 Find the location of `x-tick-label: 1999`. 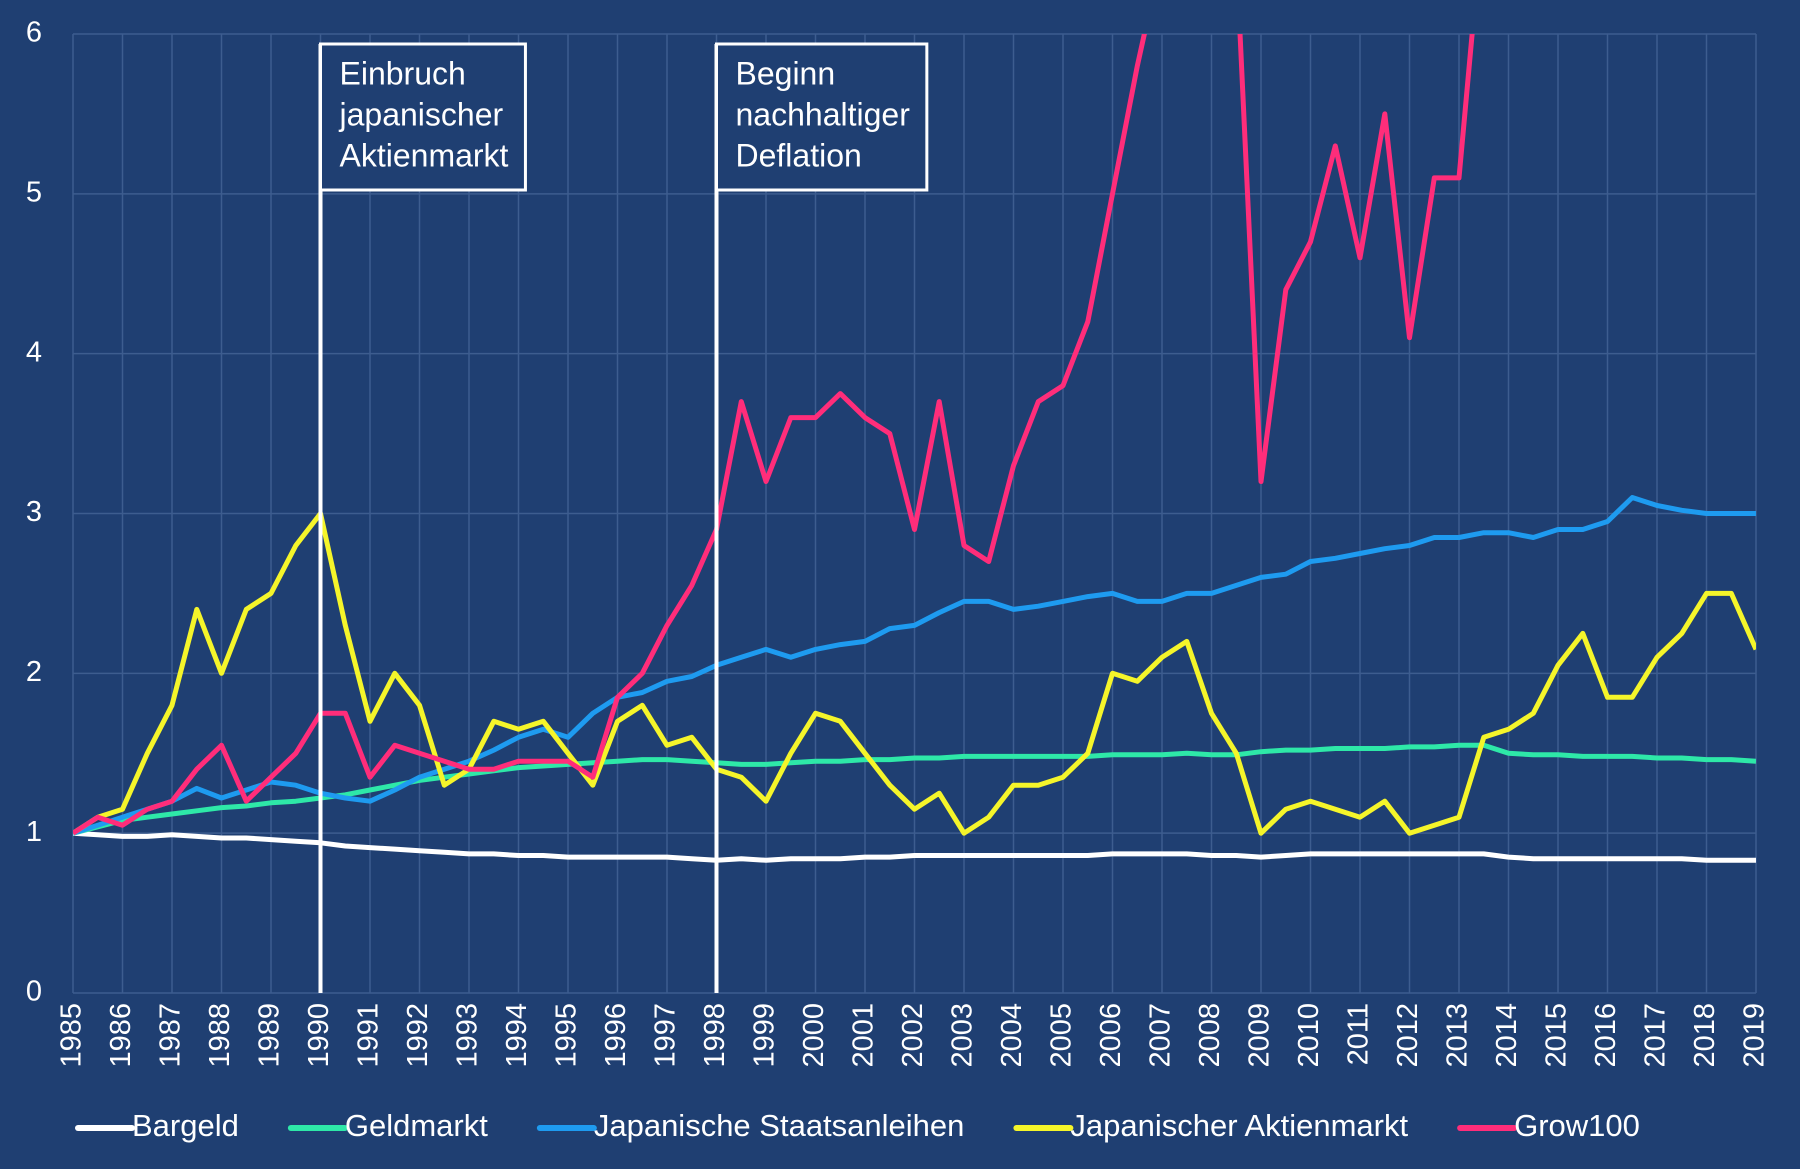

x-tick-label: 1999 is located at coordinates (765, 1035).